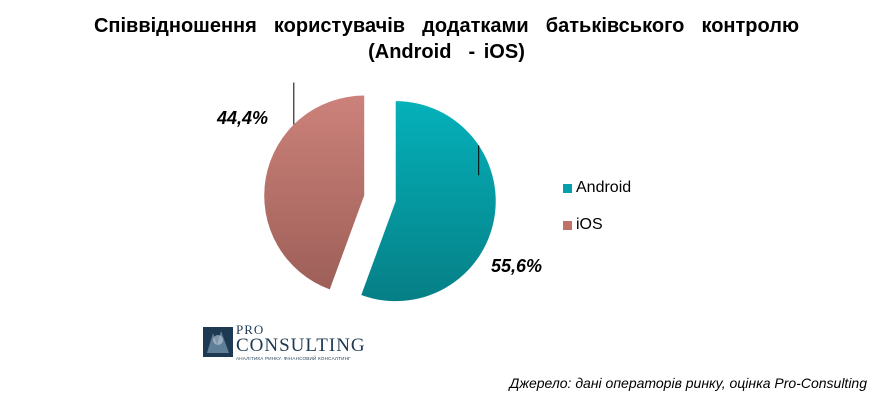 The width and height of the screenshot is (893, 406). I want to click on logo-tagline: АНАЛІТИКА РИНКУ. ФІНАНСОВИЙ КОНСАЛТИНГ, so click(293, 358).